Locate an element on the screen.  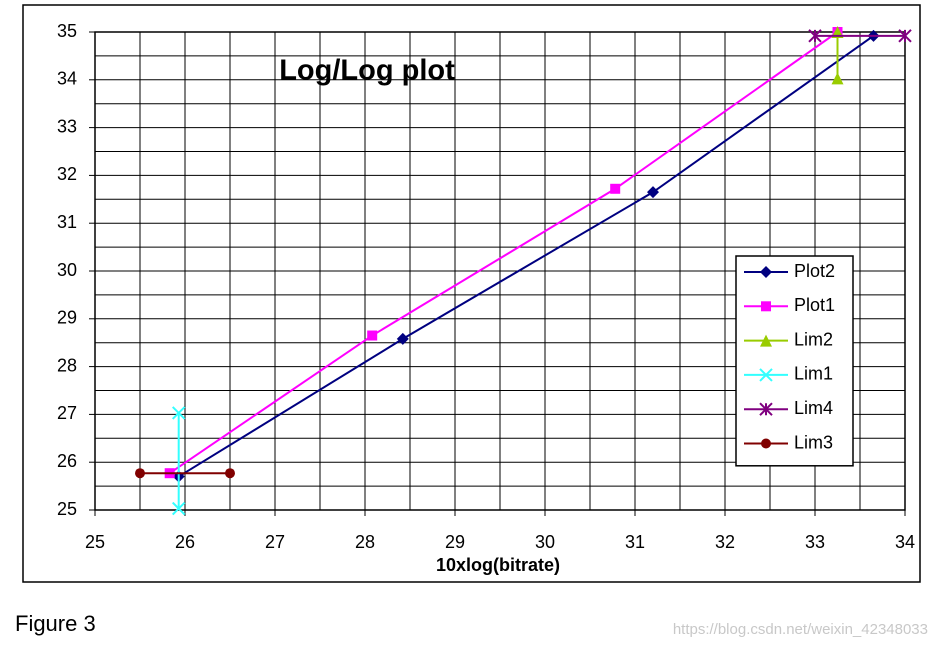
y-tick-label: 30 is located at coordinates (67, 270).